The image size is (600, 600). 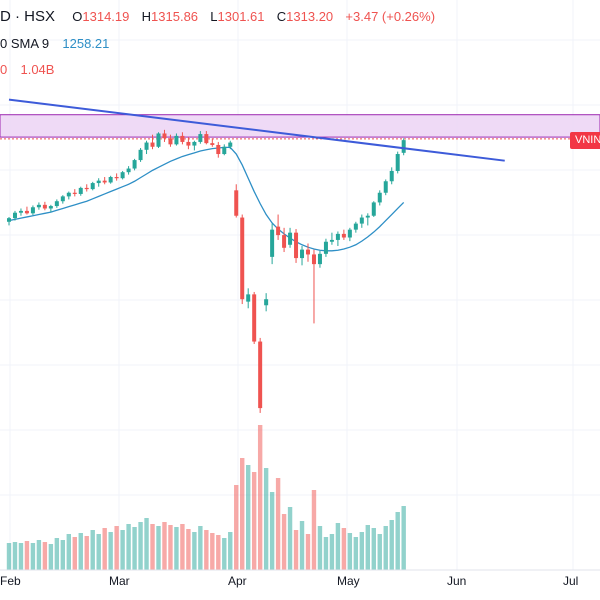 What do you see at coordinates (119, 581) in the screenshot?
I see `x-tick-mar: Mar` at bounding box center [119, 581].